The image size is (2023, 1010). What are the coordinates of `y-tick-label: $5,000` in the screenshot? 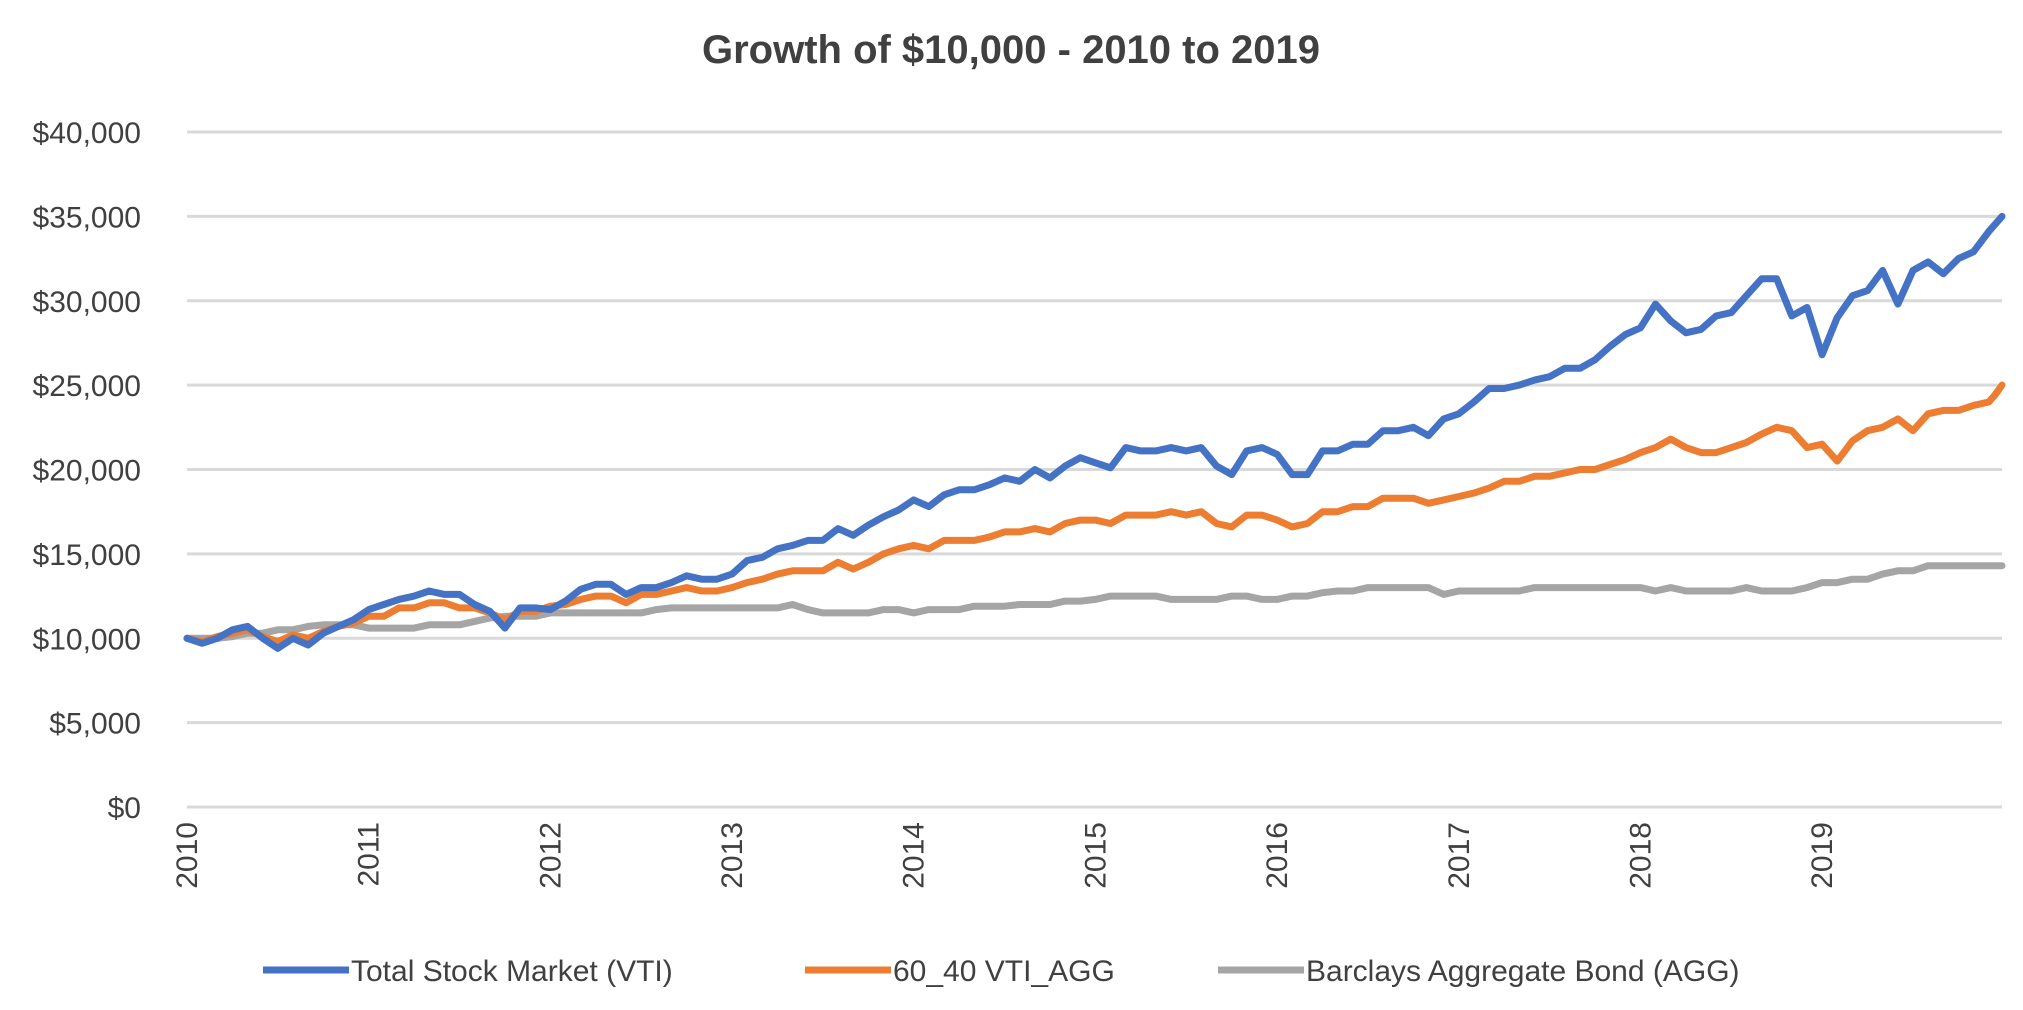 It's located at (95, 724).